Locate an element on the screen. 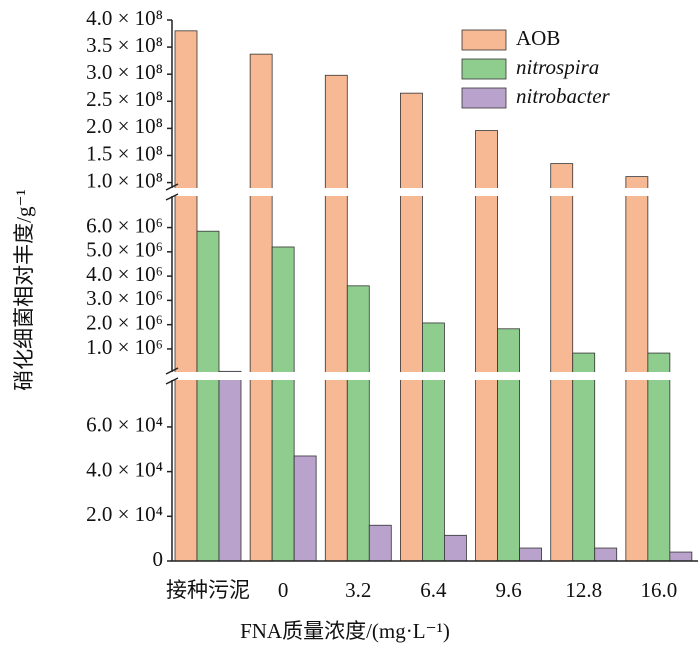  x-tick-label: 9.6 is located at coordinates (508, 590).